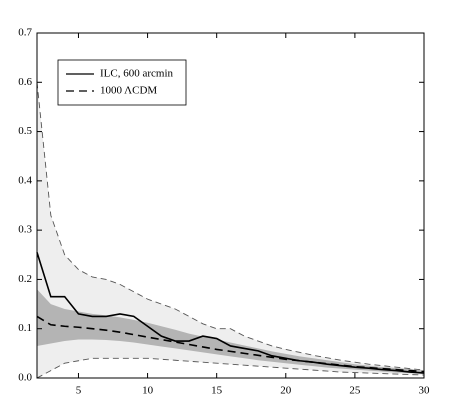 The width and height of the screenshot is (463, 412). I want to click on x-tick-label: 5, so click(79, 391).